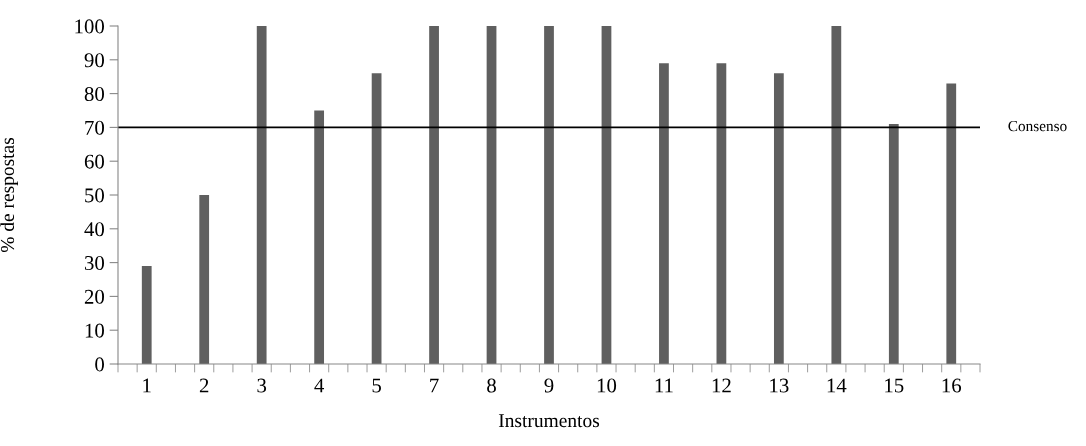 Image resolution: width=1086 pixels, height=446 pixels. Describe the element at coordinates (894, 385) in the screenshot. I see `x-tick-label: 15` at that location.